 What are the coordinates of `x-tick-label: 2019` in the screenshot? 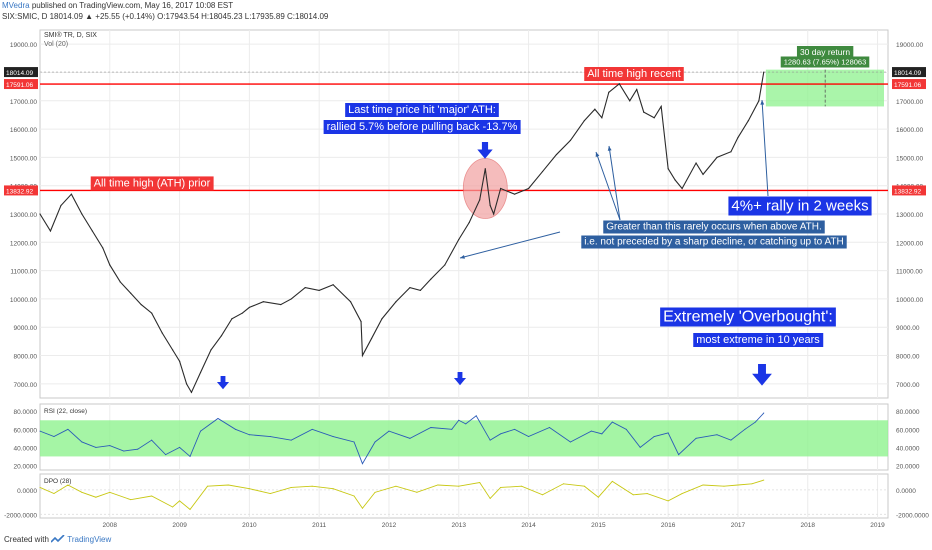 It's located at (877, 525).